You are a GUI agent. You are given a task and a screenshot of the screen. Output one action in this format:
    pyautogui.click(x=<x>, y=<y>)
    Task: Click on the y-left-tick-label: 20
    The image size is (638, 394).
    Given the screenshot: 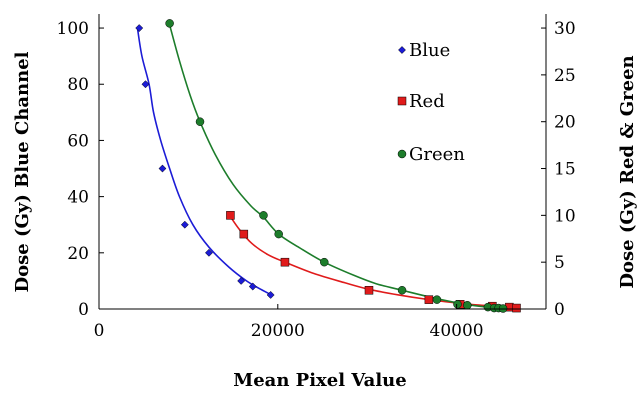 What is the action you would take?
    pyautogui.click(x=78, y=254)
    